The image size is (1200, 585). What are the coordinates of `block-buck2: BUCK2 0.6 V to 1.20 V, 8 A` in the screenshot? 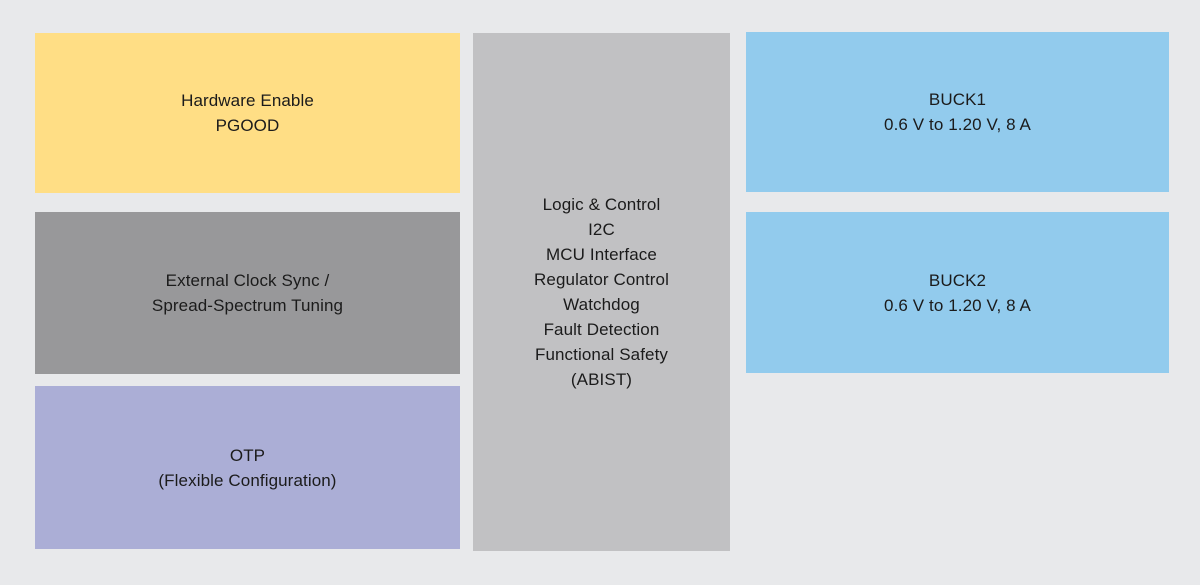 It's located at (957, 292).